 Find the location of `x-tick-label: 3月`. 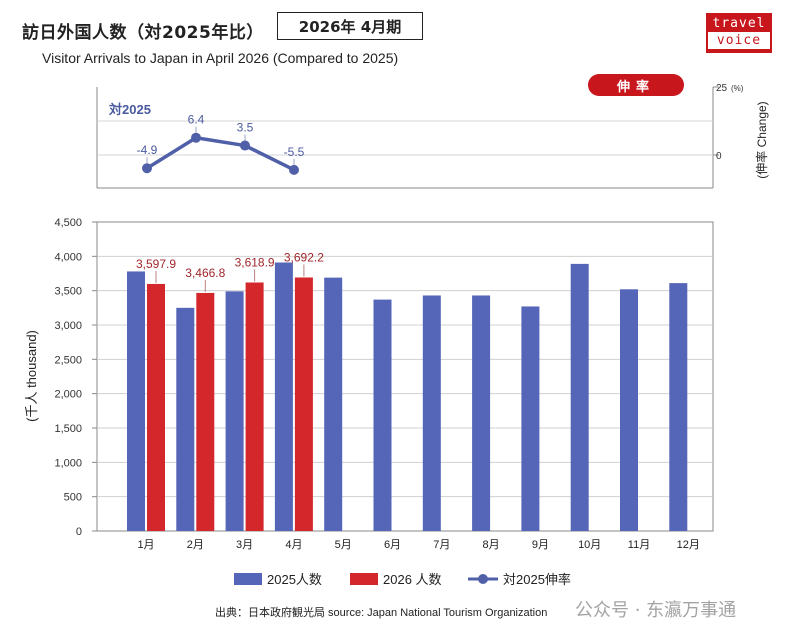

x-tick-label: 3月 is located at coordinates (244, 545).